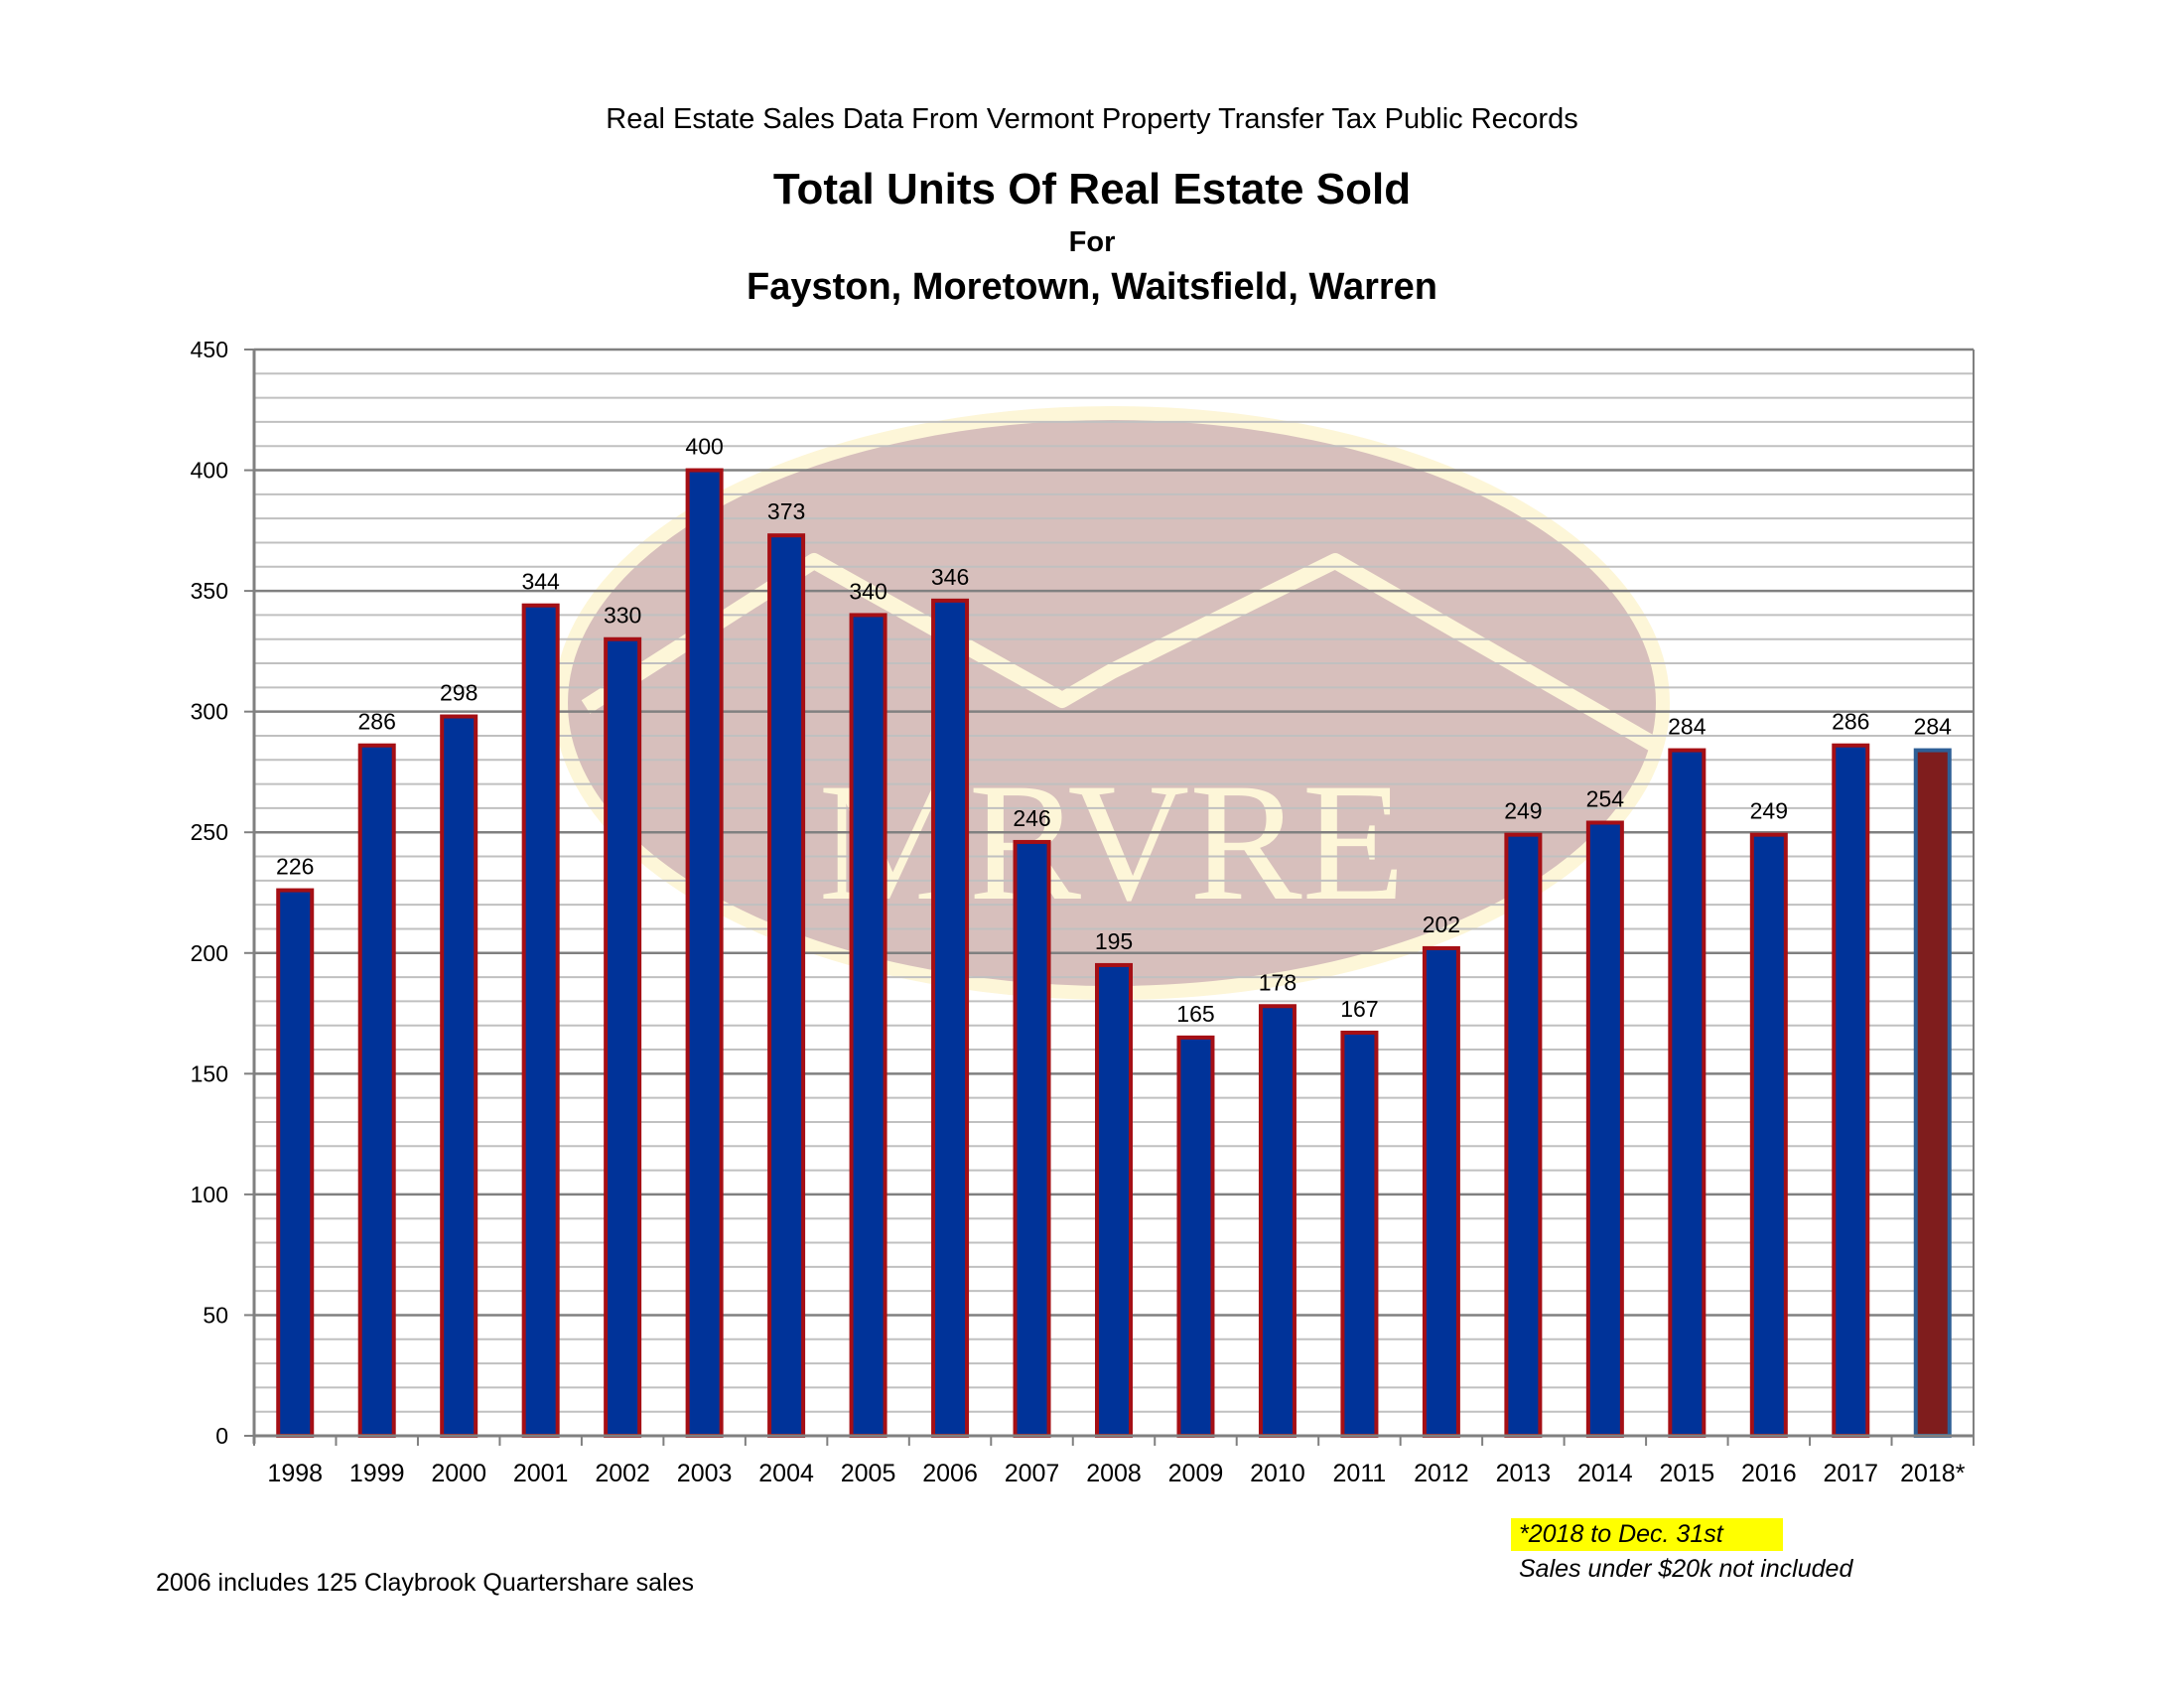 This screenshot has width=2184, height=1688. I want to click on x-tick-label-2000: 2000, so click(458, 1473).